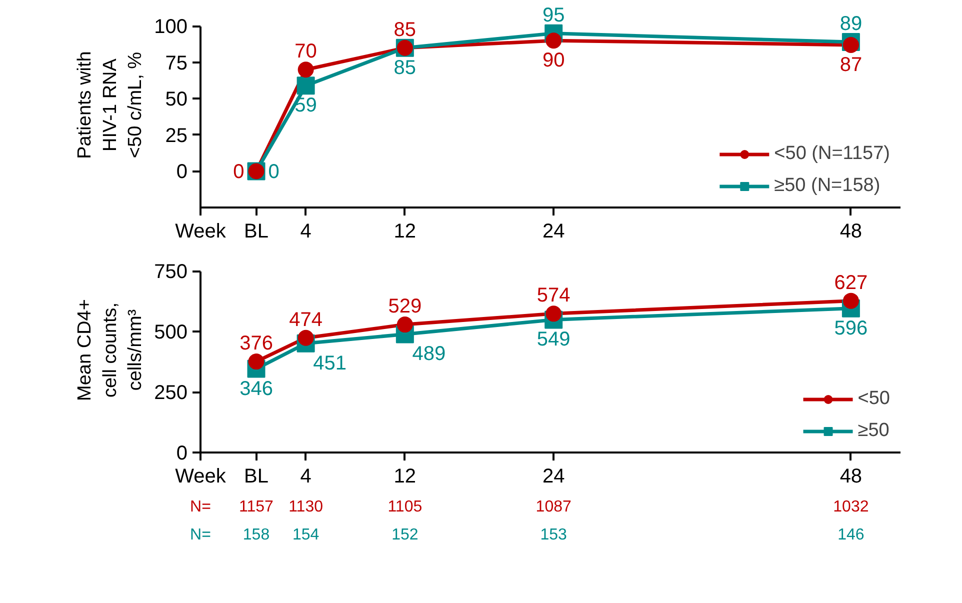 The width and height of the screenshot is (962, 603). I want to click on data-label: 574, so click(553, 295).